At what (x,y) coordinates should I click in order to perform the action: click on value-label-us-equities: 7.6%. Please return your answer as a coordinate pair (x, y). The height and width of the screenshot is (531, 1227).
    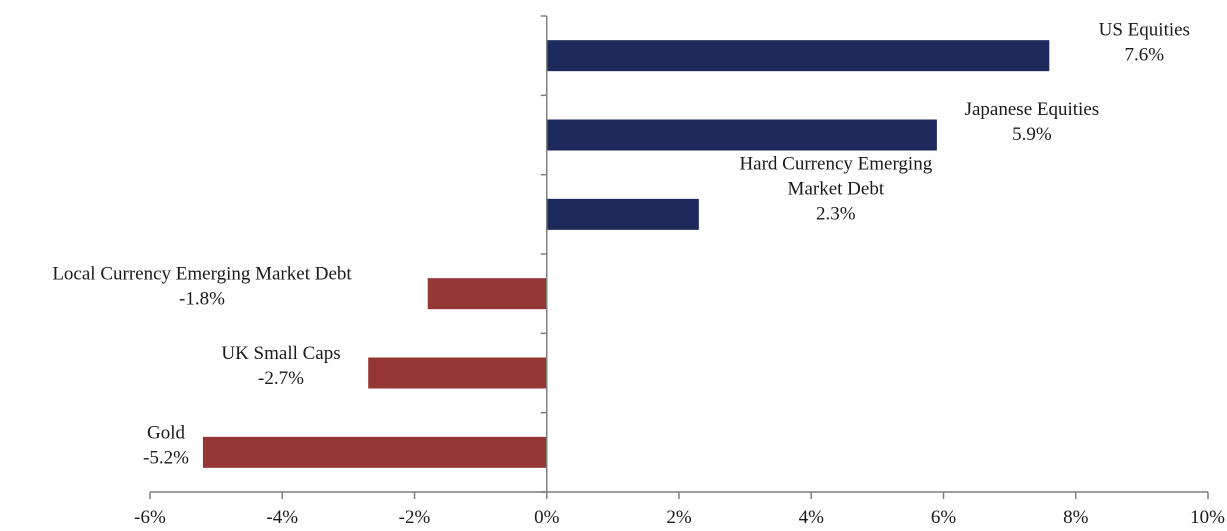
    Looking at the image, I should click on (1145, 55).